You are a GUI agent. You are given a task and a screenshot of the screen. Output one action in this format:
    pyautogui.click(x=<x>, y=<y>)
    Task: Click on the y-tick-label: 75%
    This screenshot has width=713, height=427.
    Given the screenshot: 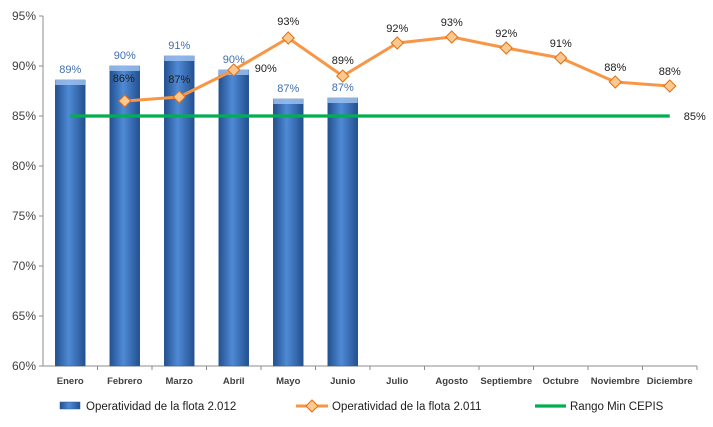 What is the action you would take?
    pyautogui.click(x=24, y=216)
    